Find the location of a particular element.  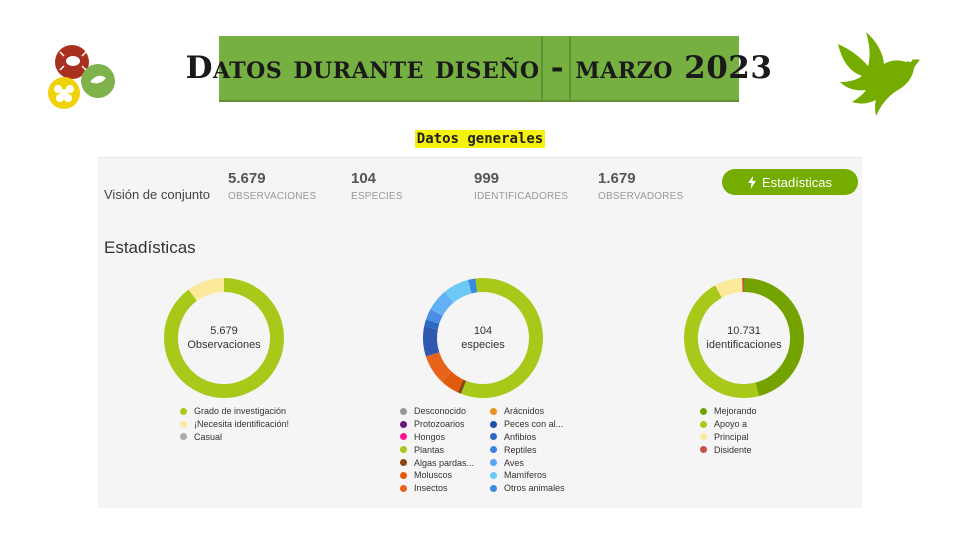

identifications-donut: 10.731 identificaciones is located at coordinates (744, 338).